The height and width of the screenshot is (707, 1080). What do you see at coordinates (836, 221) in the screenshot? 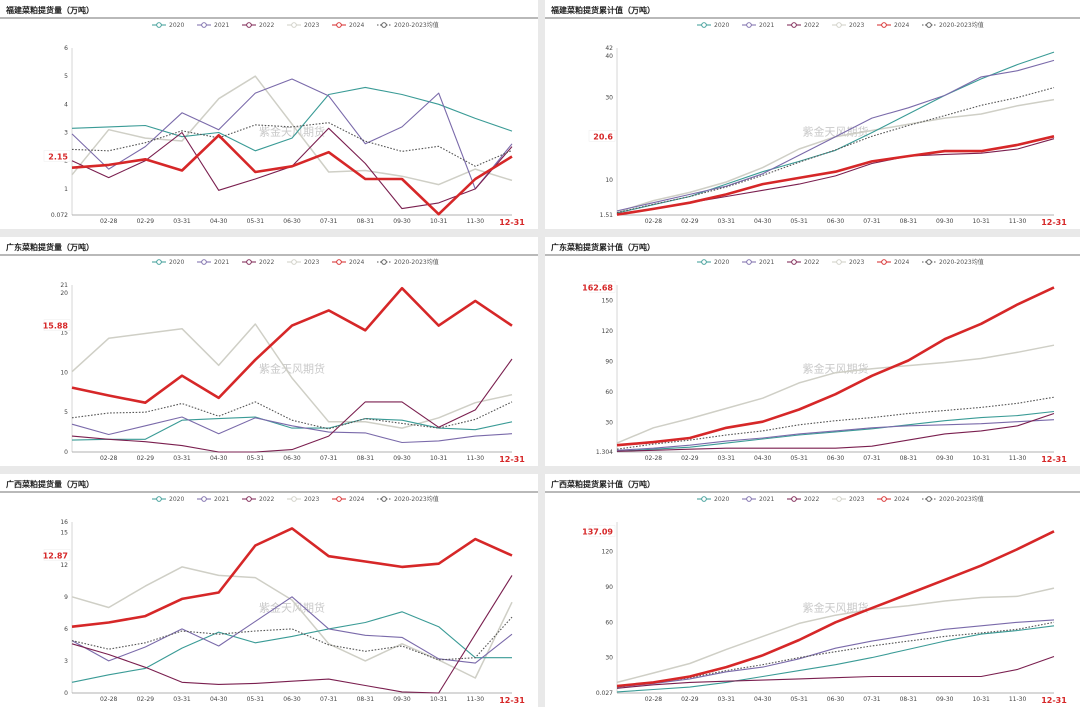
I see `x-tick-label: 06-30` at bounding box center [836, 221].